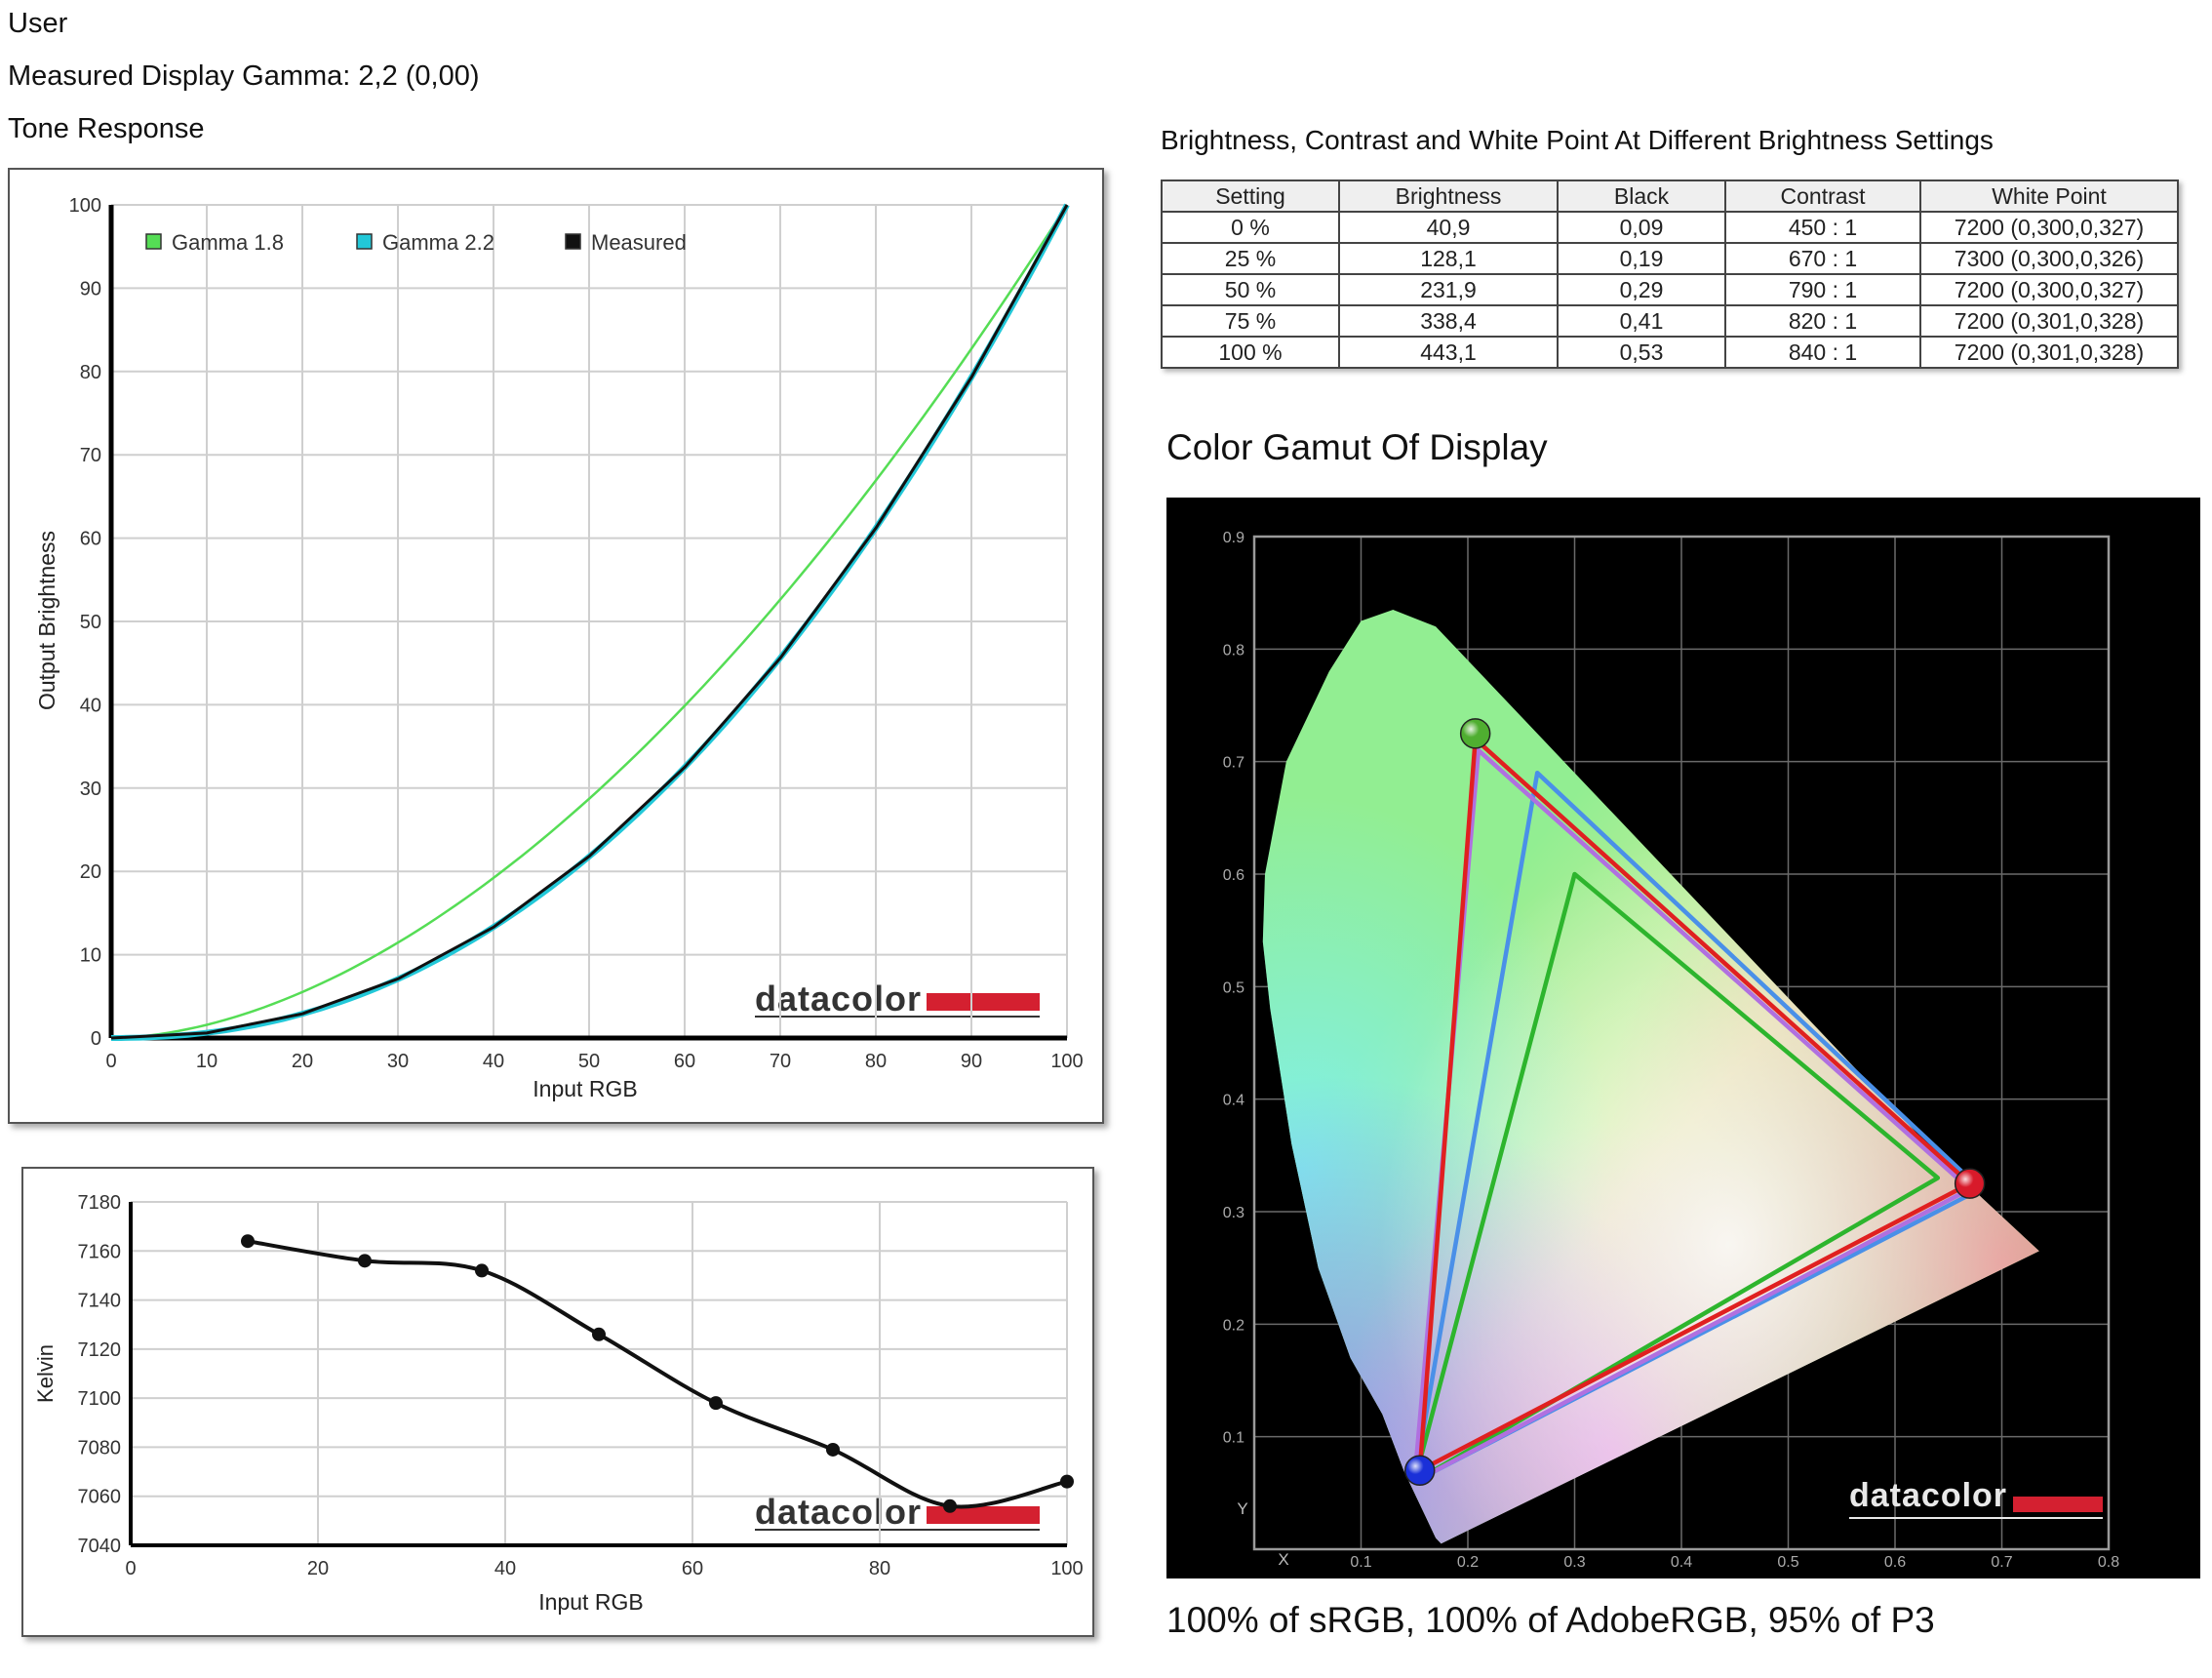  Describe the element at coordinates (85, 206) in the screenshot. I see `tone-ytick-label: 100` at that location.